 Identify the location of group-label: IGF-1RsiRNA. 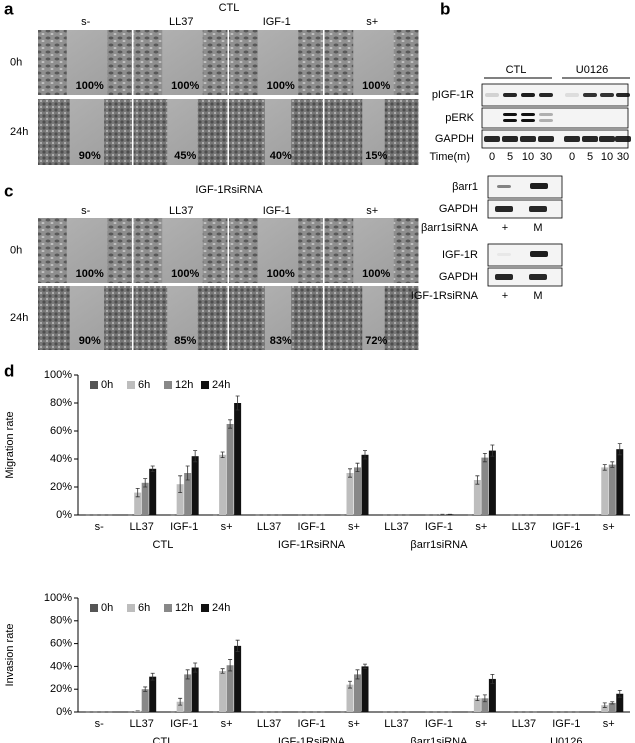
(312, 739).